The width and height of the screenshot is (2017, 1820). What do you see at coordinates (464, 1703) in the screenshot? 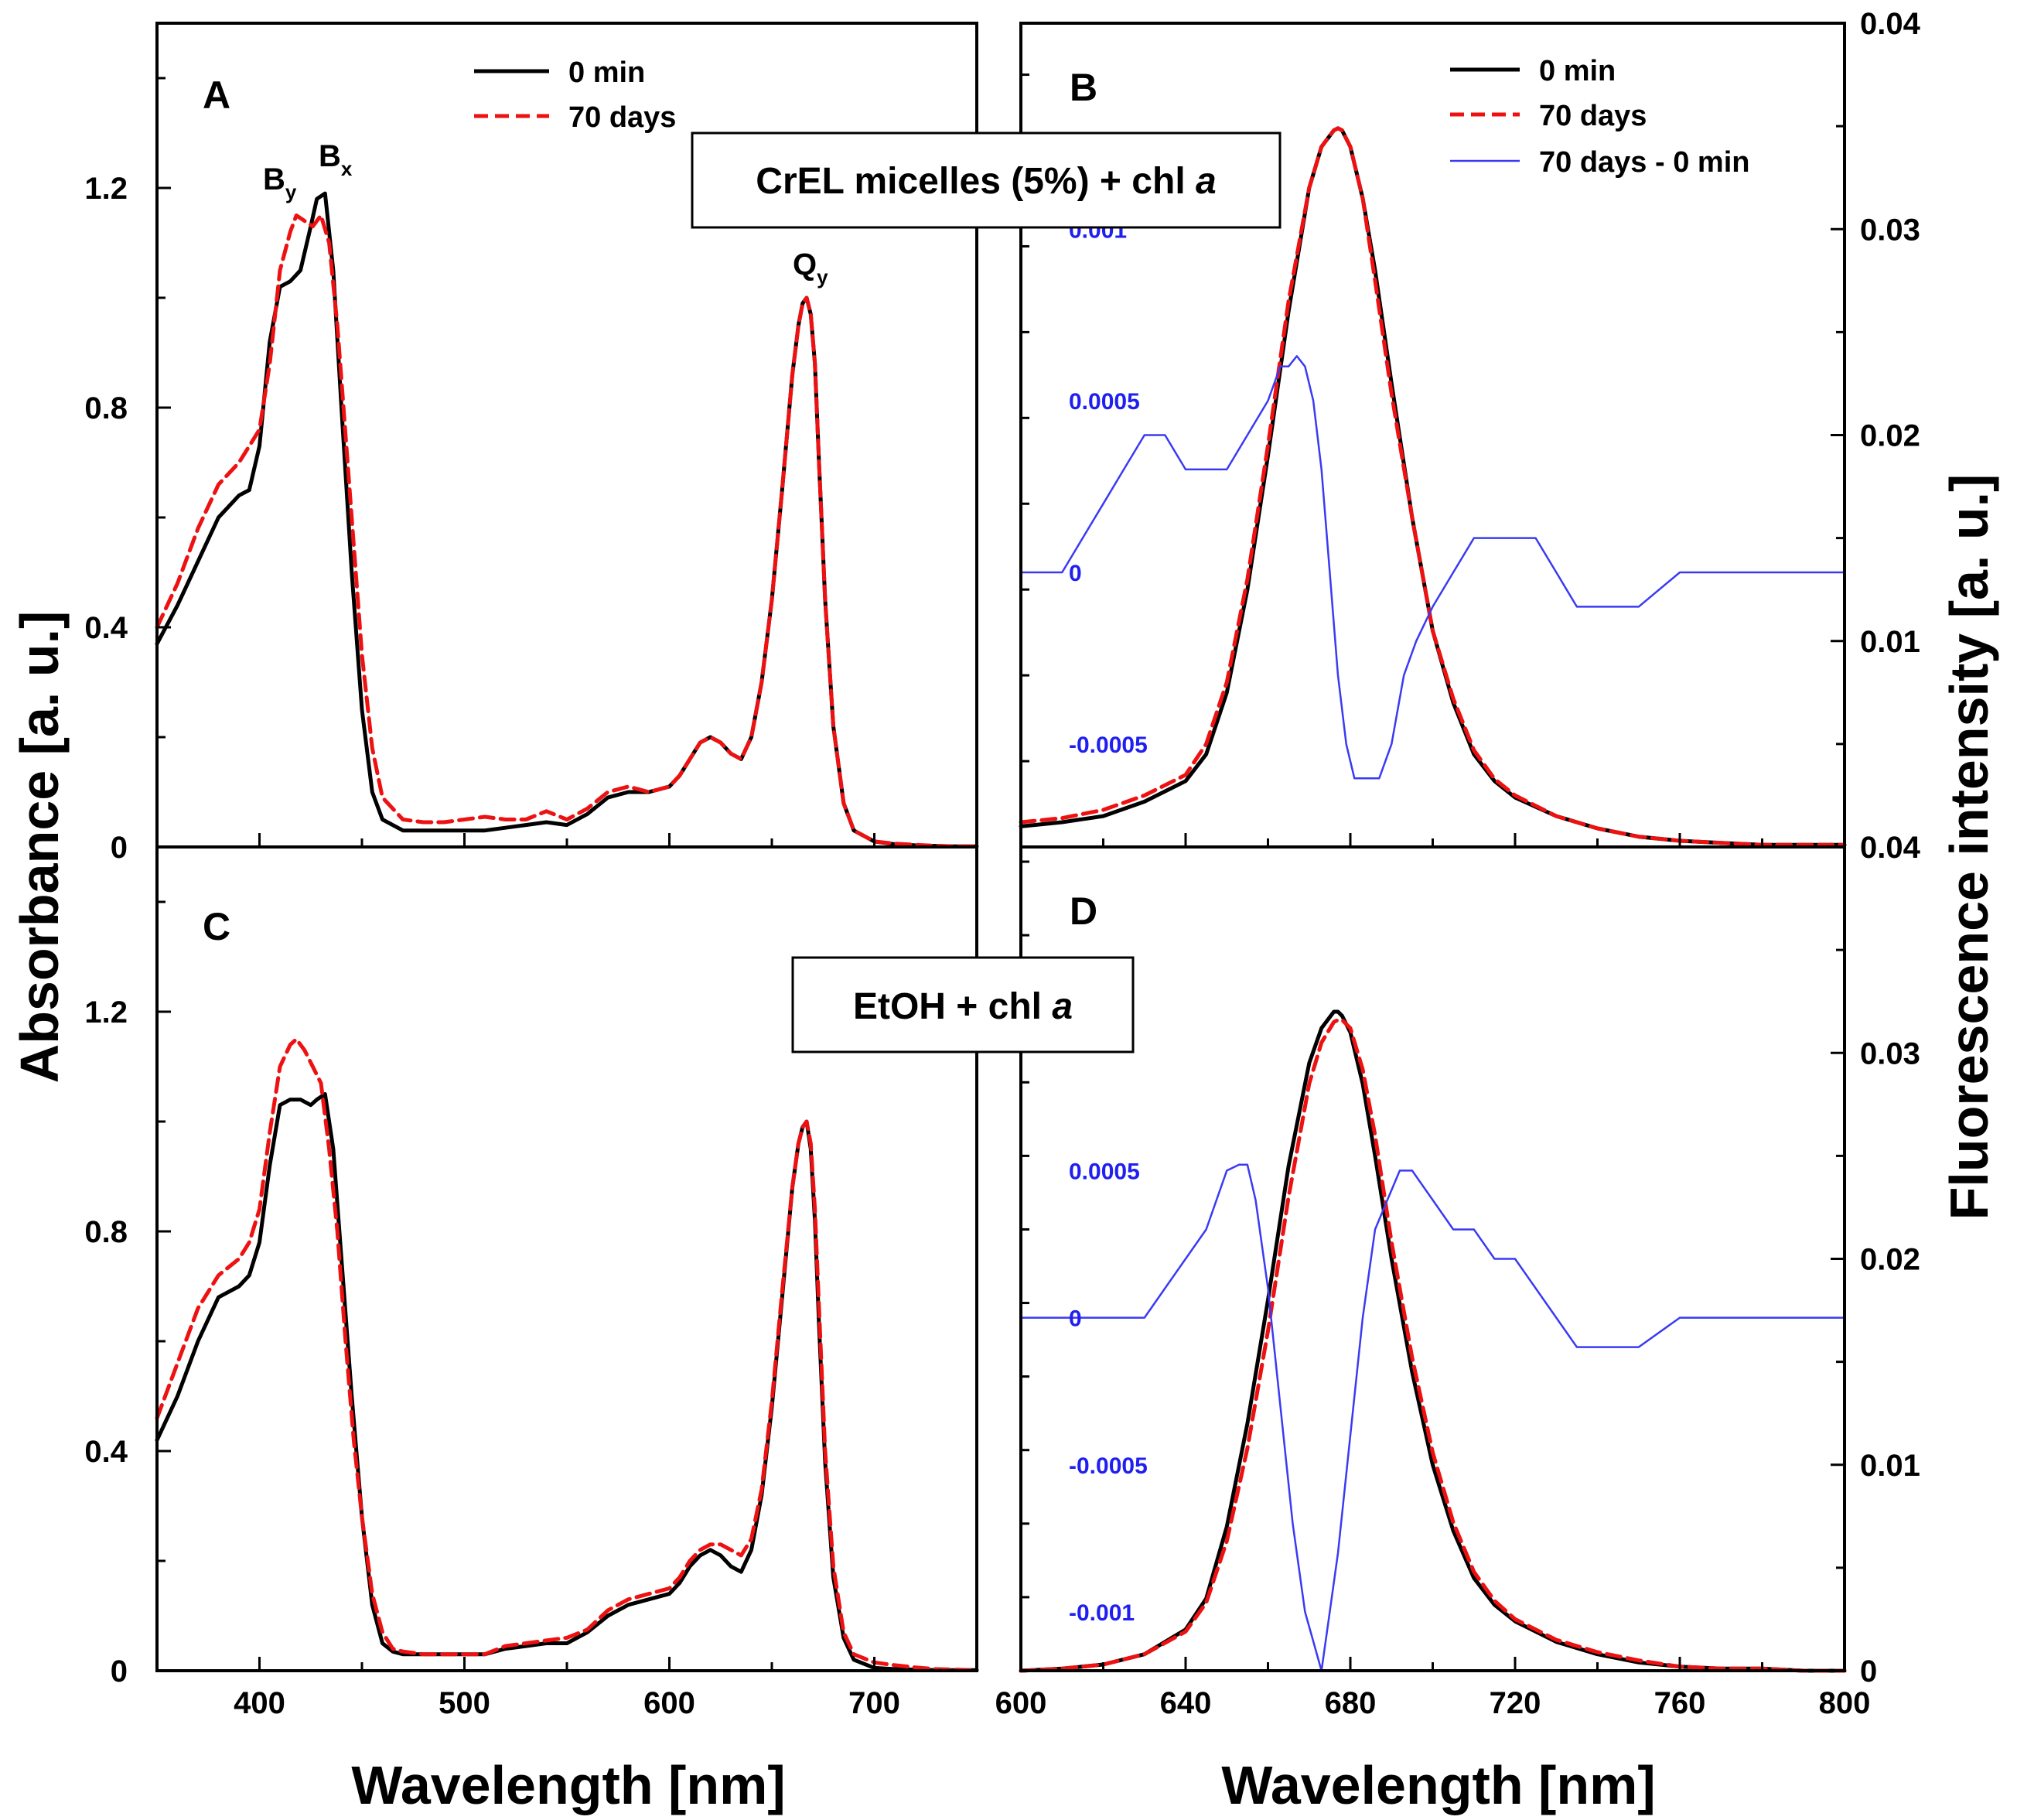
I see `xtick-label-left: 500` at bounding box center [464, 1703].